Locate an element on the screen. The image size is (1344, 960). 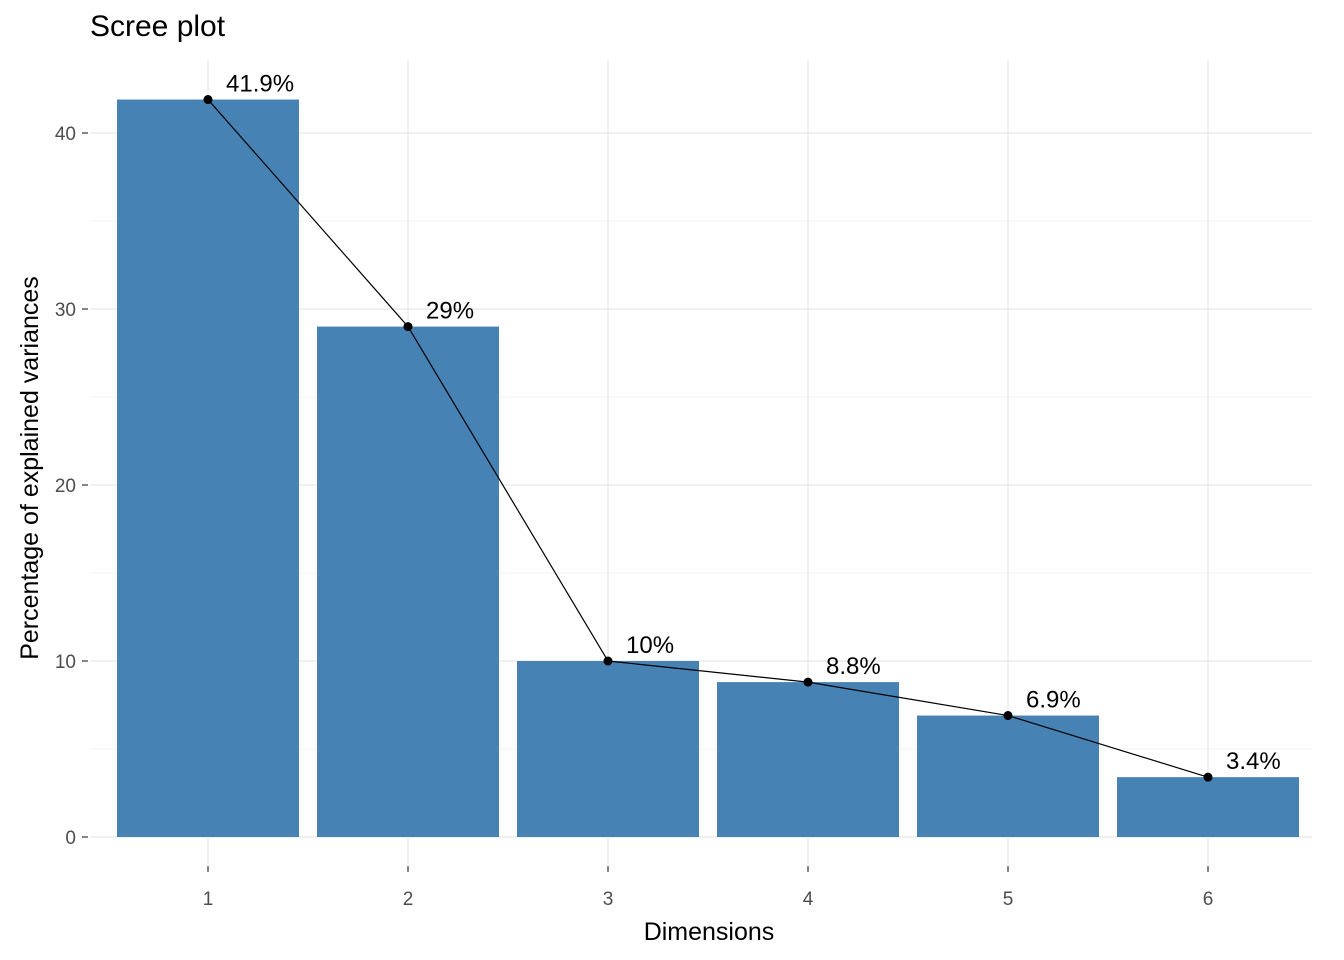
y-axis-title: Percentage of explained variances is located at coordinates (30, 468).